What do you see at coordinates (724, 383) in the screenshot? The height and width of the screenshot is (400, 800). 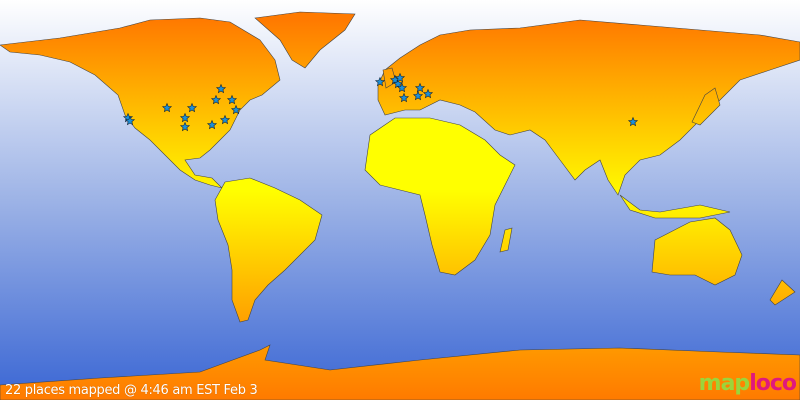 I see `logo-part-map: map` at bounding box center [724, 383].